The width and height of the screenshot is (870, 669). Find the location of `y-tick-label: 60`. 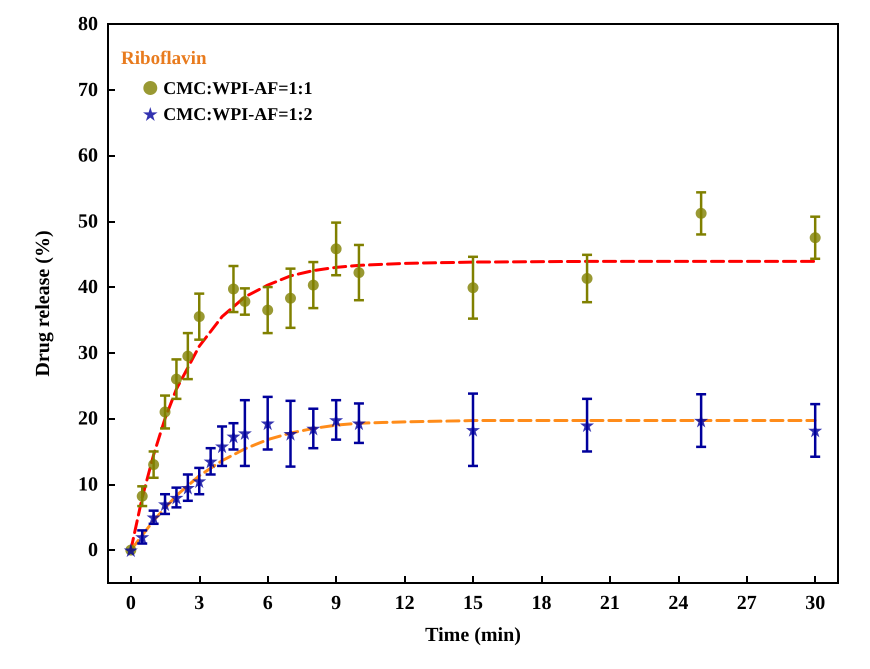

y-tick-label: 60 is located at coordinates (88, 155).